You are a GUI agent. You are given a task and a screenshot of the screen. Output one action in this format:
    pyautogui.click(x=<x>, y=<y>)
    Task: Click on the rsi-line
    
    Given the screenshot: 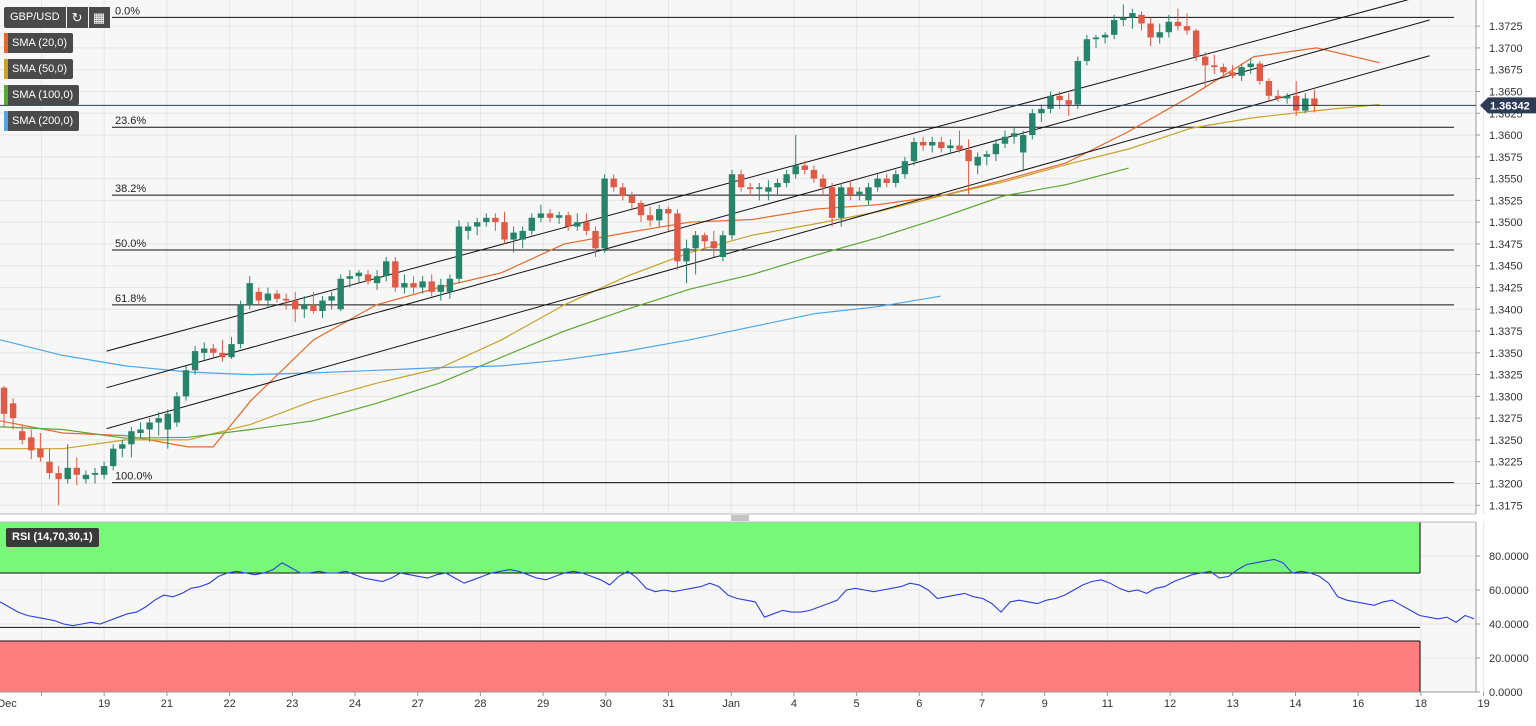 What is the action you would take?
    pyautogui.click(x=737, y=592)
    